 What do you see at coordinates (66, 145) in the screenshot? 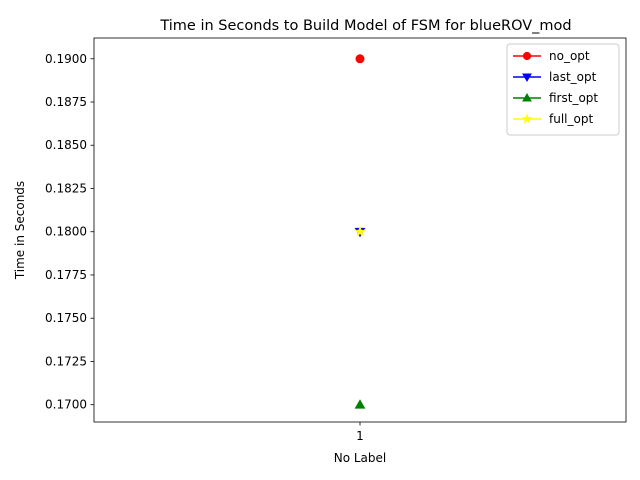
I see `y-tick-label: 0.1850` at bounding box center [66, 145].